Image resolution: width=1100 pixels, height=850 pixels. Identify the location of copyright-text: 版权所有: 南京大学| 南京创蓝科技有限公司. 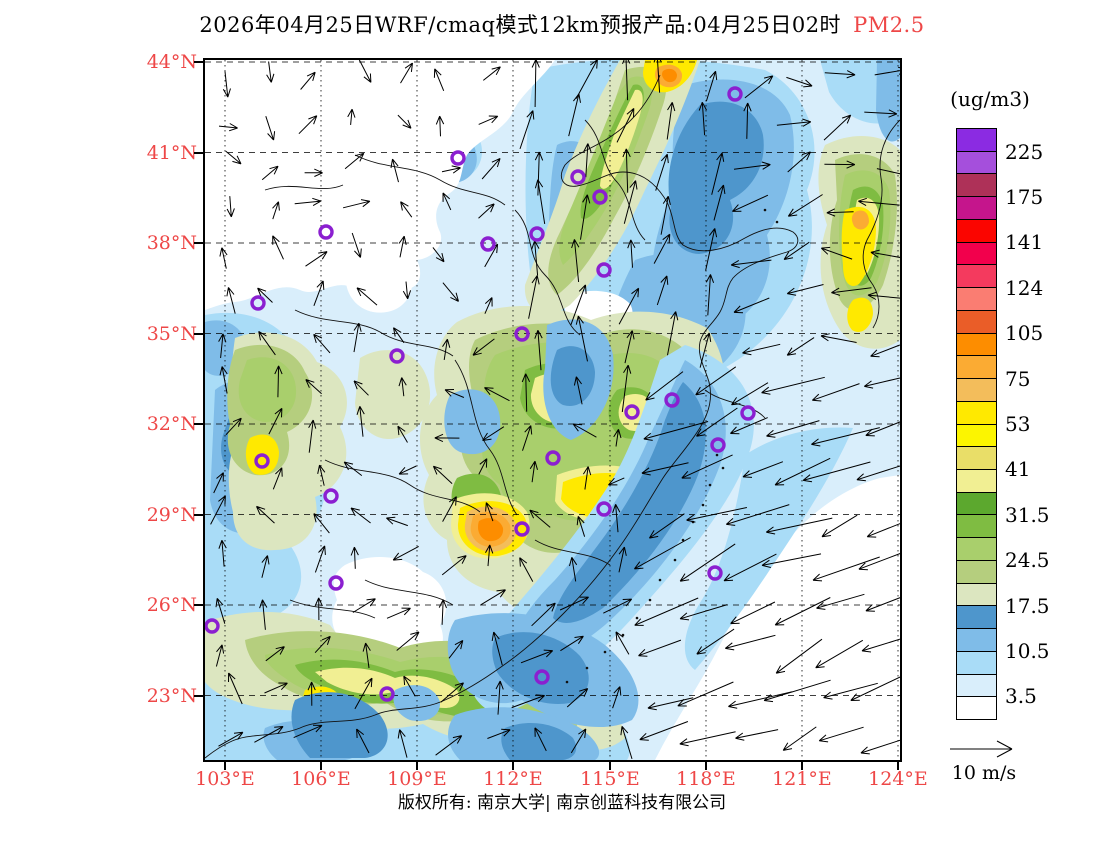
(562, 803).